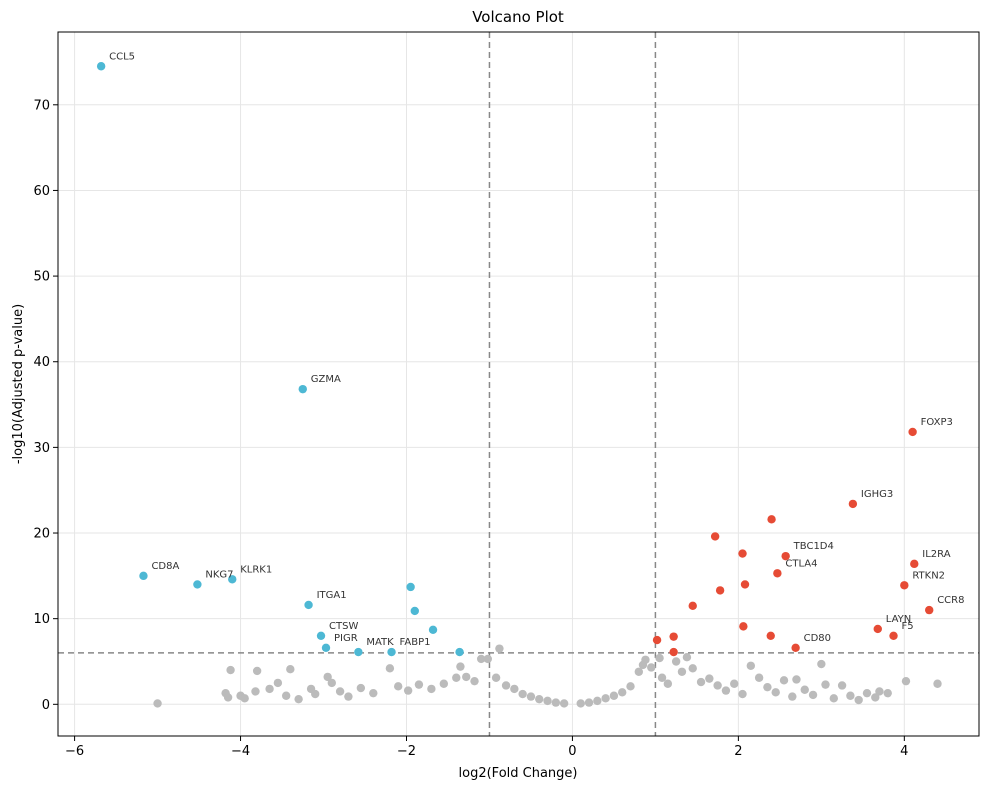 This screenshot has height=790, width=989. Describe the element at coordinates (219, 574) in the screenshot. I see `gene-label: NKG7` at that location.